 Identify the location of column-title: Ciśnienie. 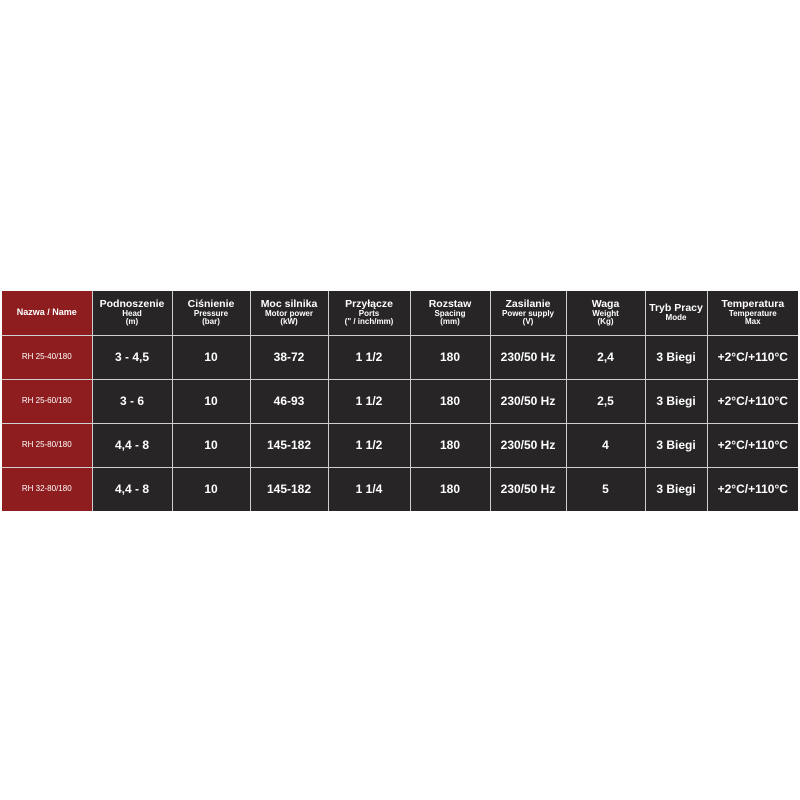
(211, 303).